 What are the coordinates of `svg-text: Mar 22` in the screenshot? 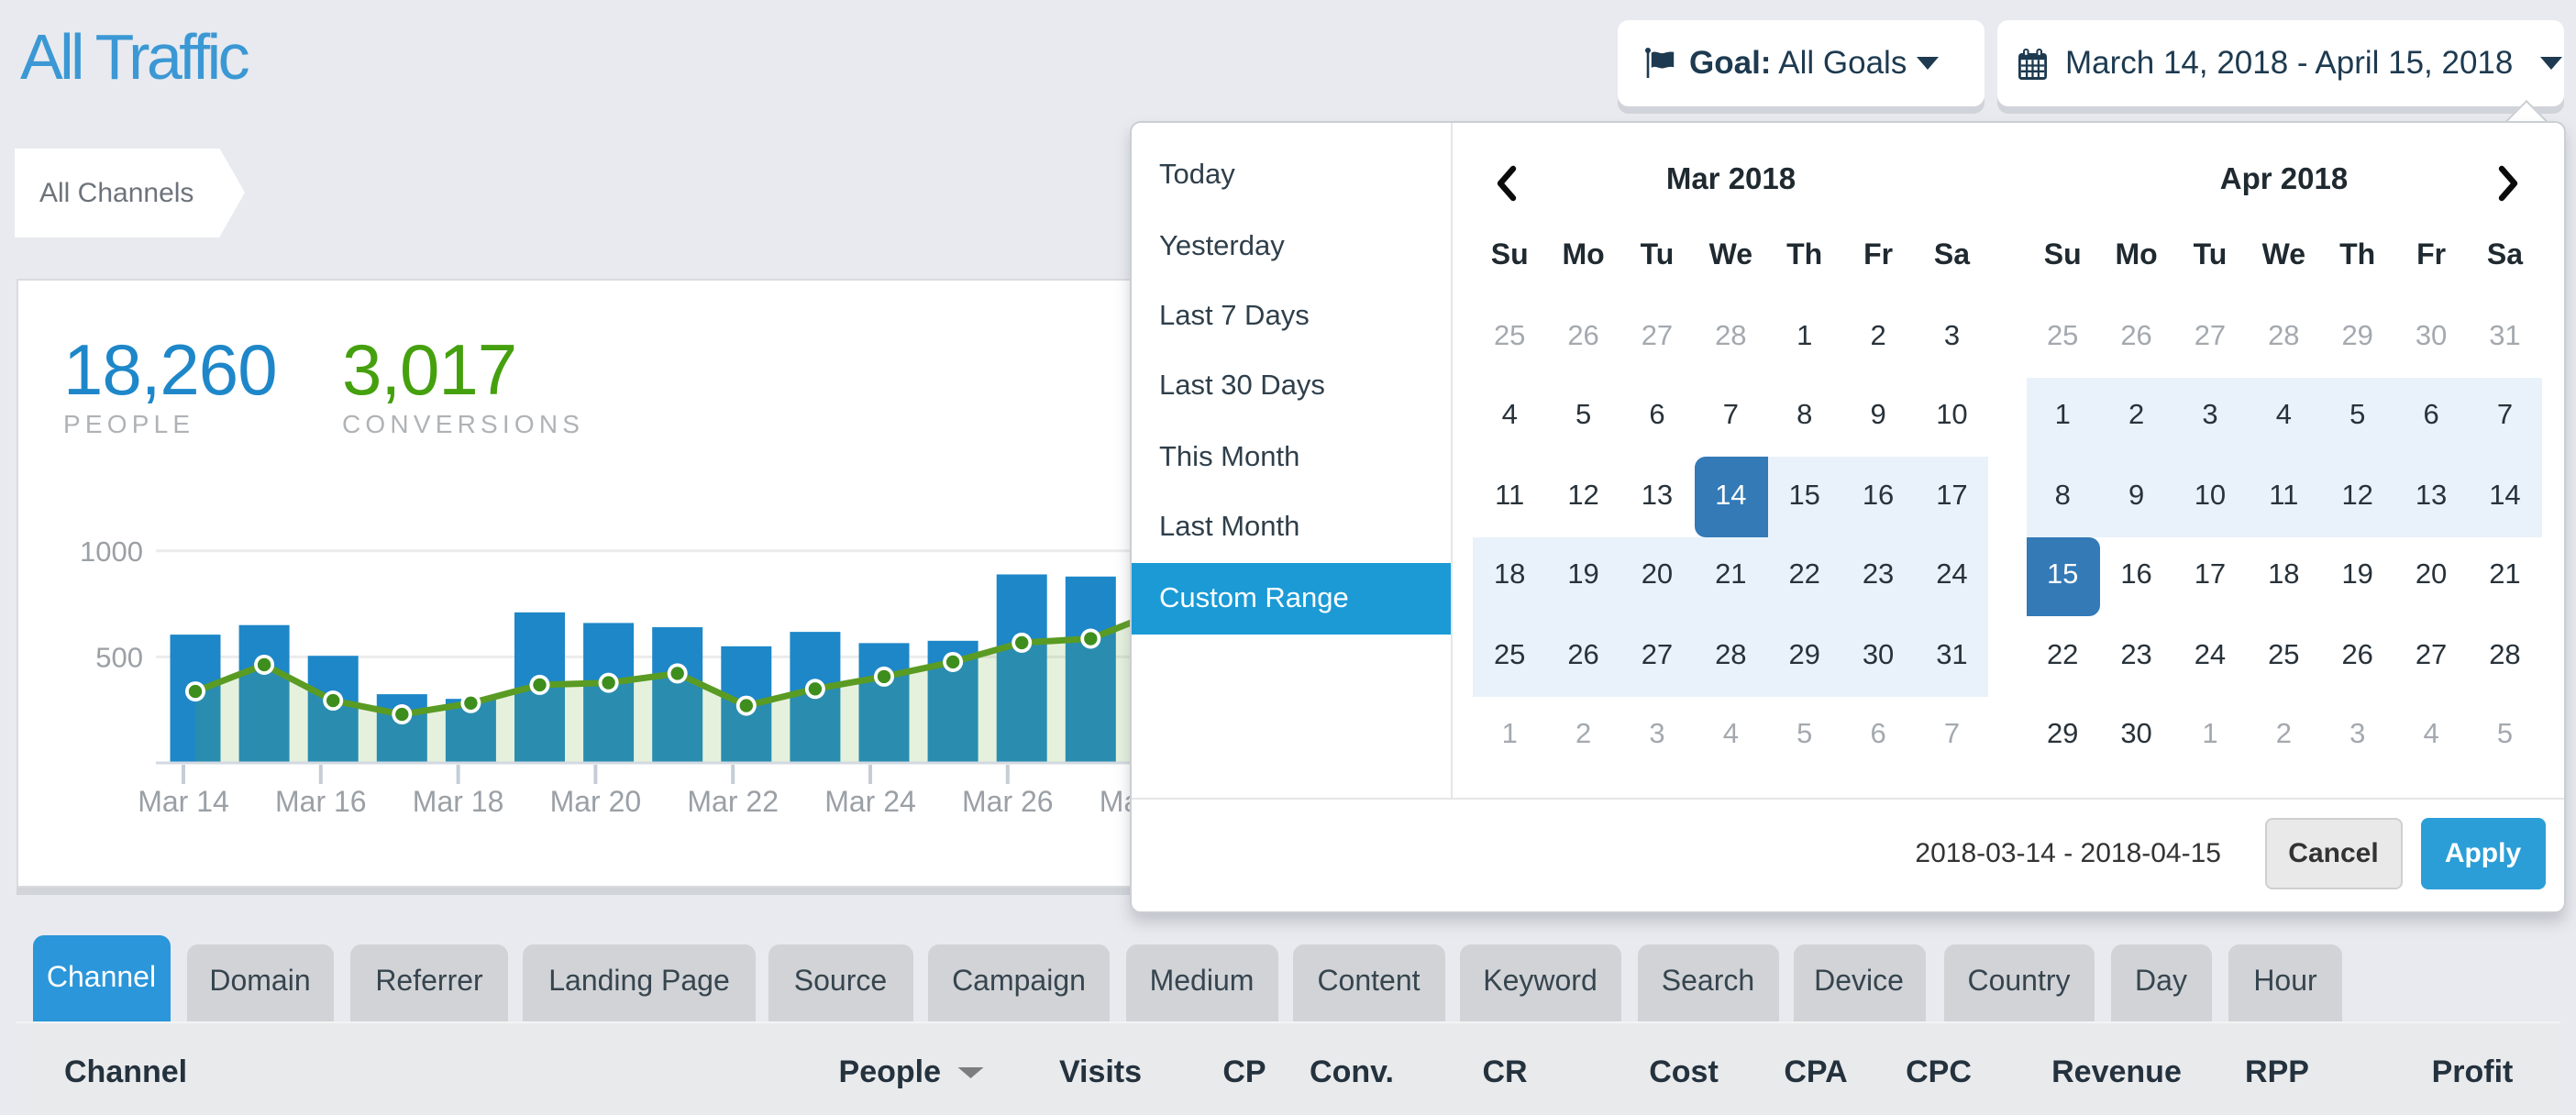 It's located at (732, 801).